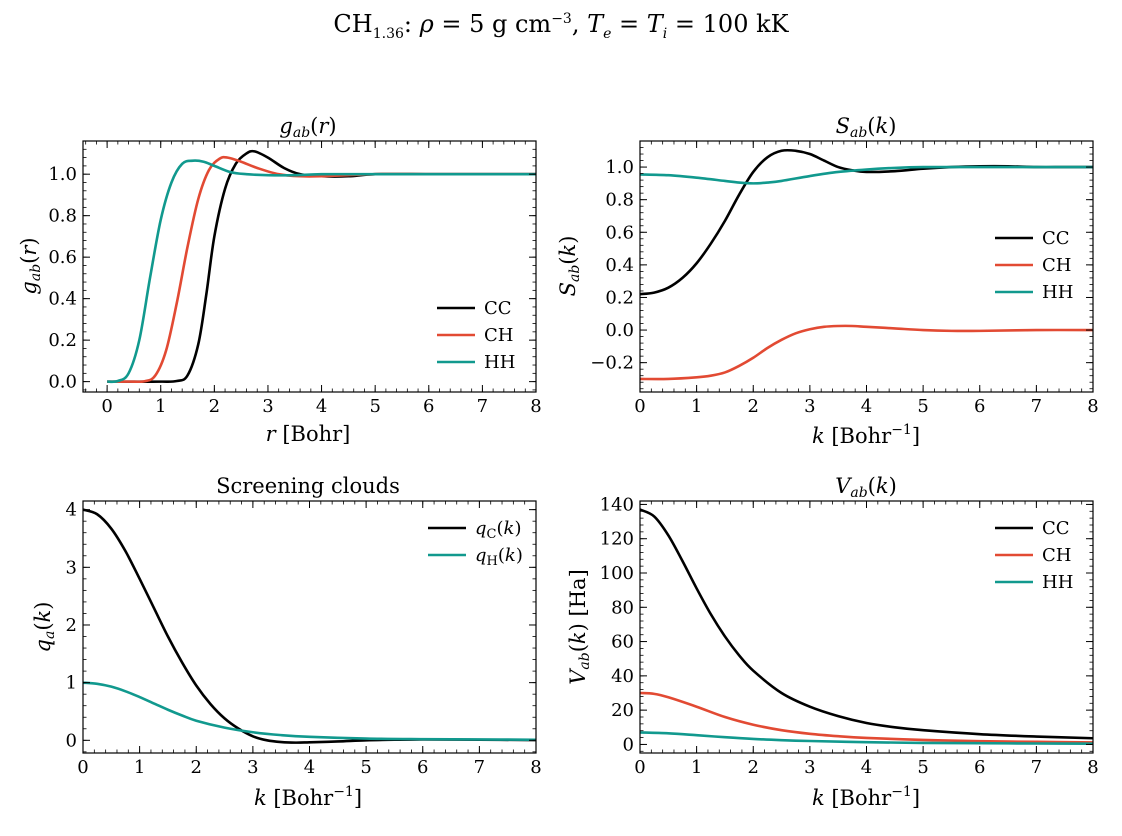  Describe the element at coordinates (696, 406) in the screenshot. I see `xtick-label-s: 1` at that location.